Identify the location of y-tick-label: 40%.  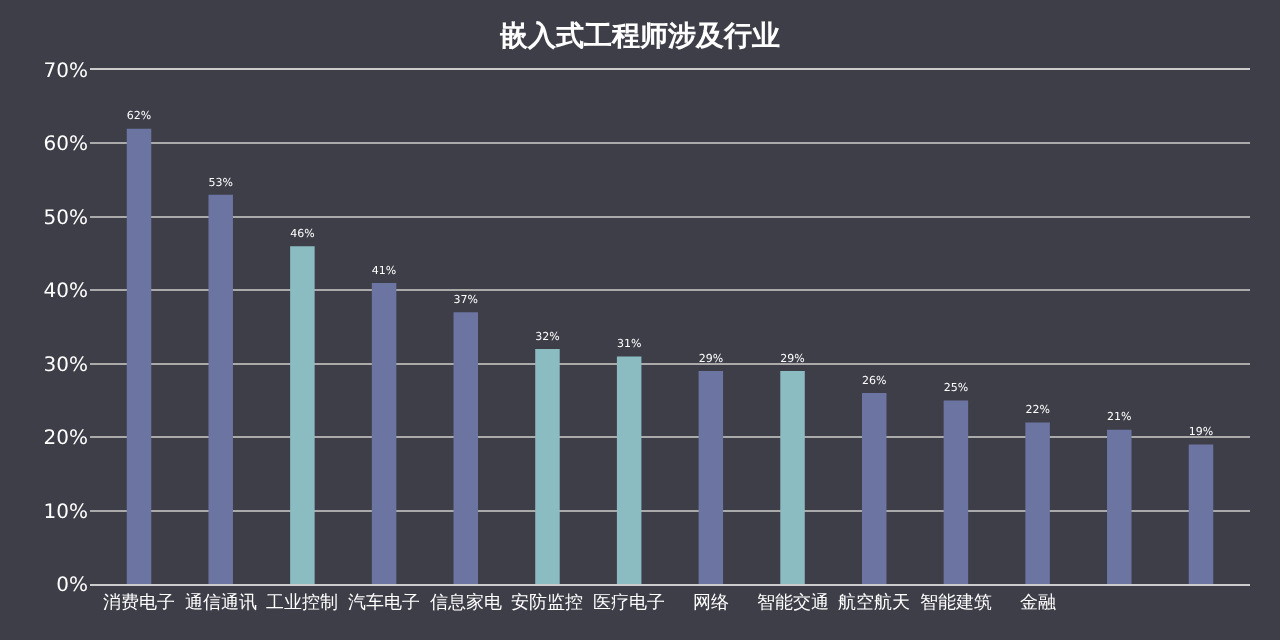
(65, 292).